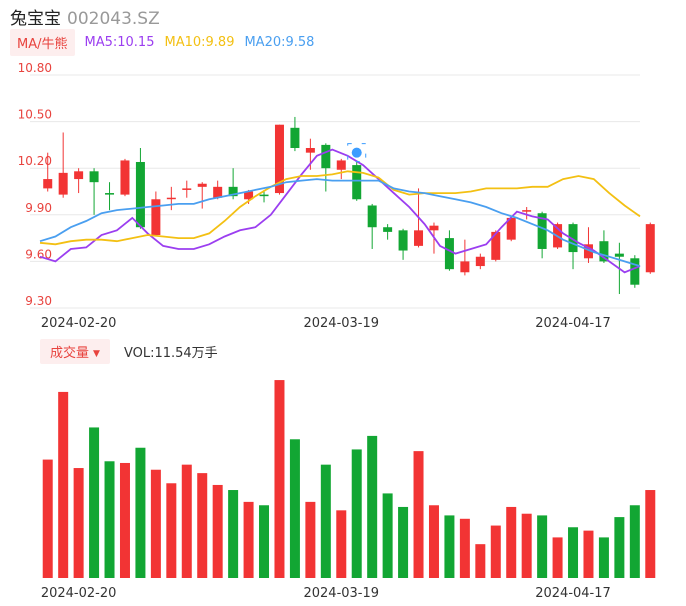 The width and height of the screenshot is (686, 606). I want to click on title-row: 兔宝宝 002043.SZ, so click(85, 16).